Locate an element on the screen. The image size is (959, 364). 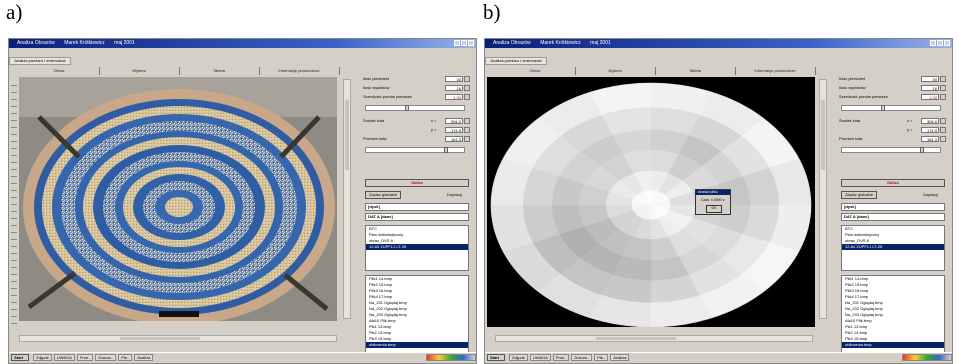
folder-select: DAT A [dane] is located at coordinates (417, 217).